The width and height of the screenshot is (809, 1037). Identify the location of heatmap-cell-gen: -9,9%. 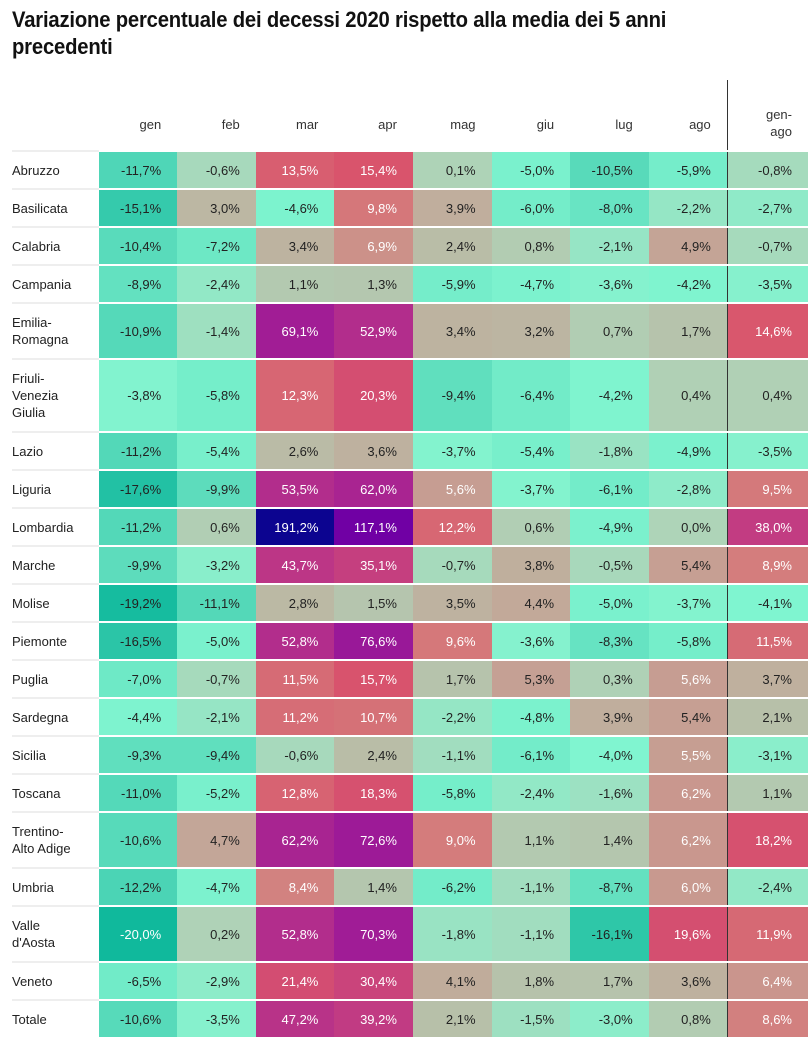
(138, 564).